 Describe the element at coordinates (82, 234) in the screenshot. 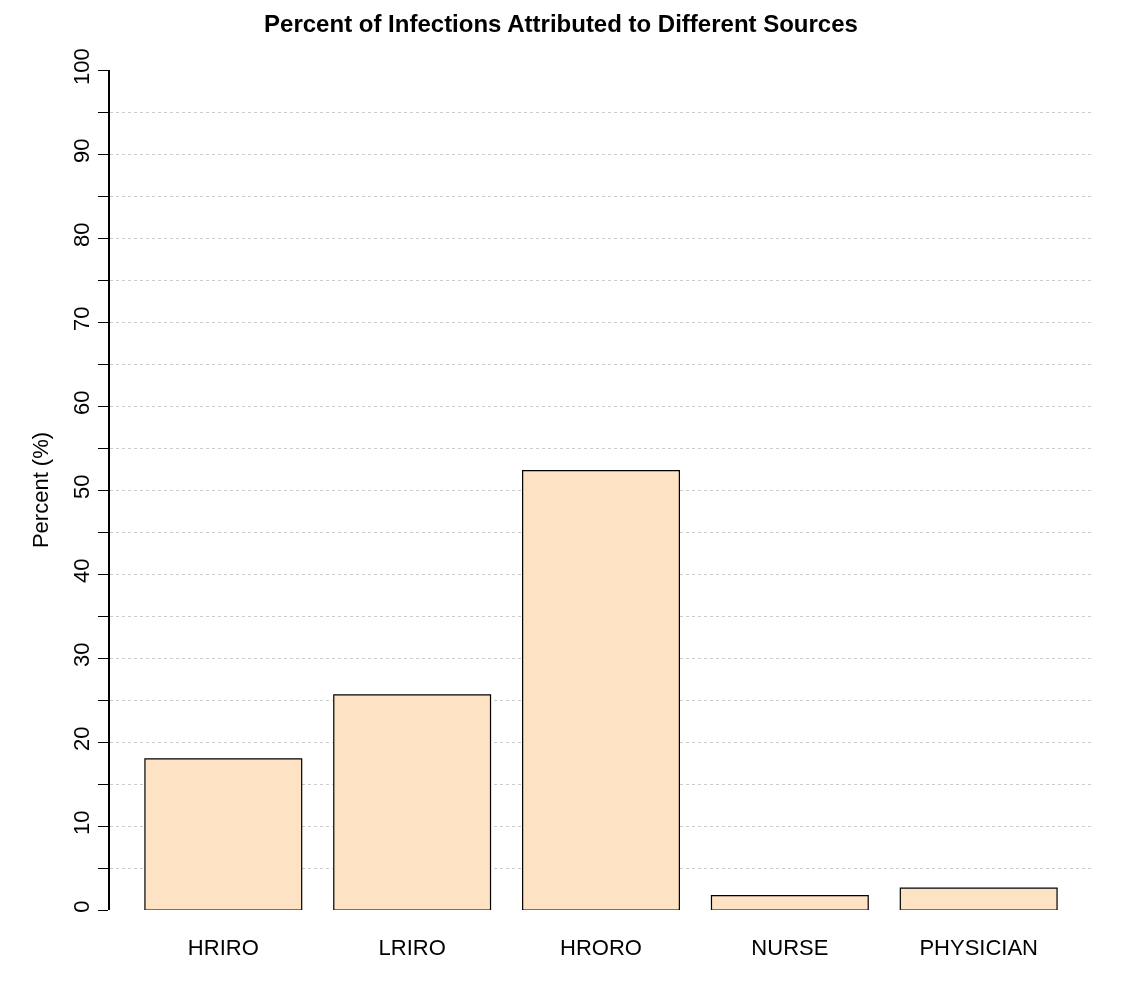

I see `y-tick-label: 80` at that location.